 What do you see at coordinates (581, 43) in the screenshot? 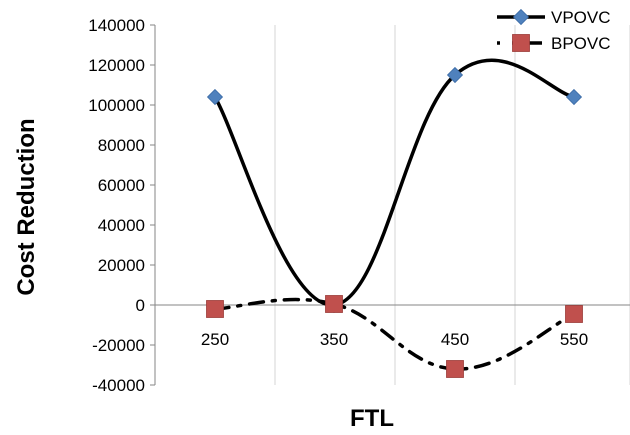
I see `legend-label-bpovc: BPOVC` at bounding box center [581, 43].